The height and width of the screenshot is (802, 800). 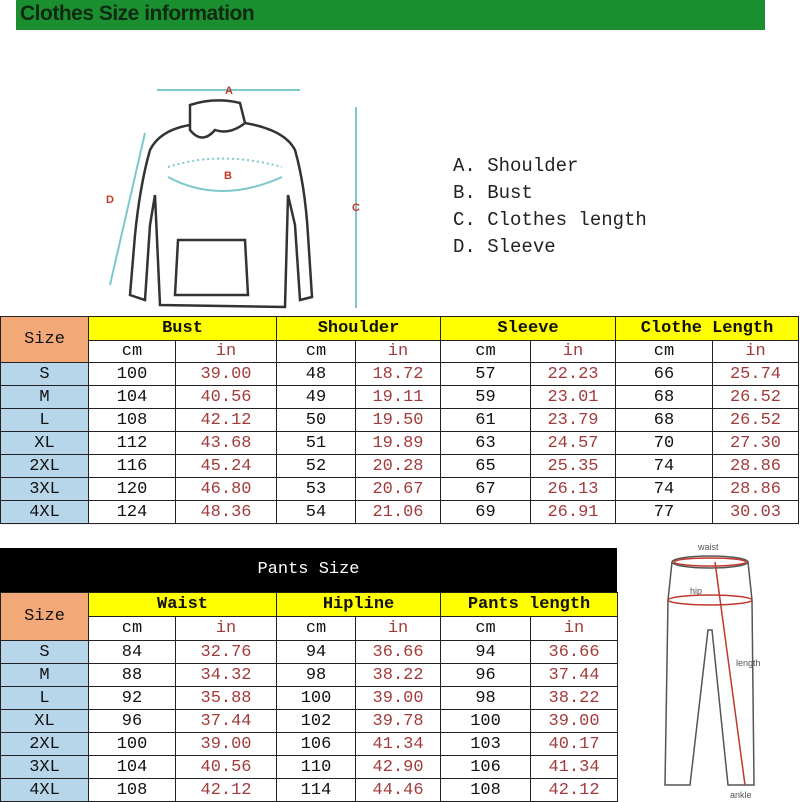 What do you see at coordinates (664, 512) in the screenshot?
I see `cm-cell: 77` at bounding box center [664, 512].